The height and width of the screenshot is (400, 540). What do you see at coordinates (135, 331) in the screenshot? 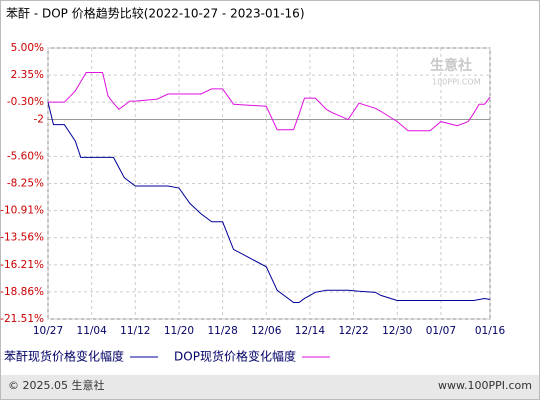
I see `x-tick-label: 11/12` at bounding box center [135, 331].